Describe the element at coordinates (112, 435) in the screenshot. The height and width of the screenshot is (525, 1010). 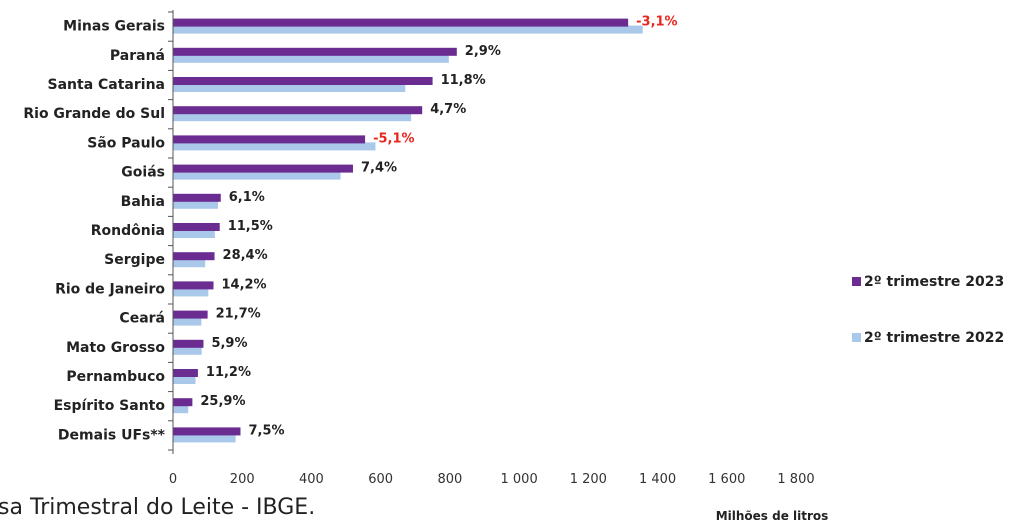
I see `category-label-14: Demais UFs**` at that location.